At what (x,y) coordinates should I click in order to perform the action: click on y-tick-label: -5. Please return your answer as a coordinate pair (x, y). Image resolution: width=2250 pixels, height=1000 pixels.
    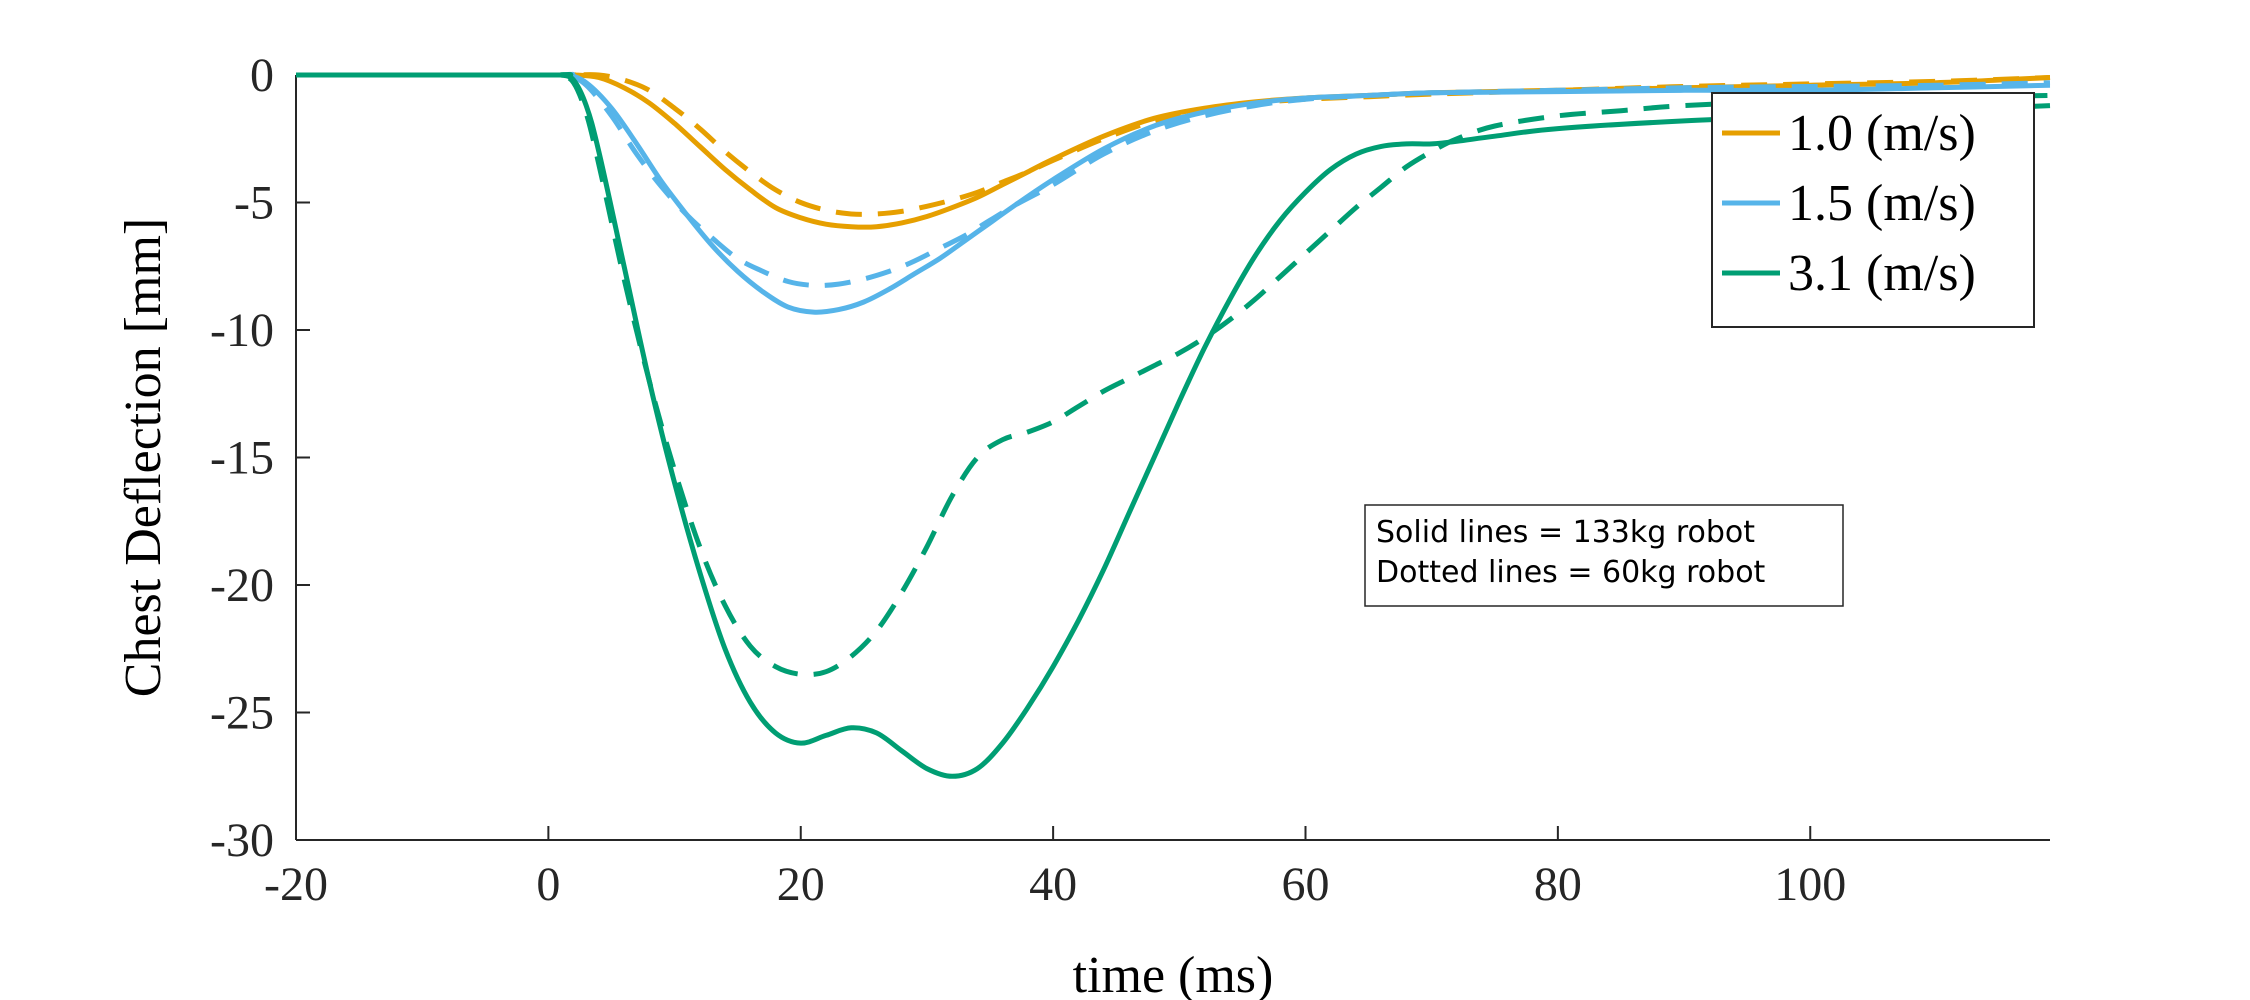
    Looking at the image, I should click on (254, 203).